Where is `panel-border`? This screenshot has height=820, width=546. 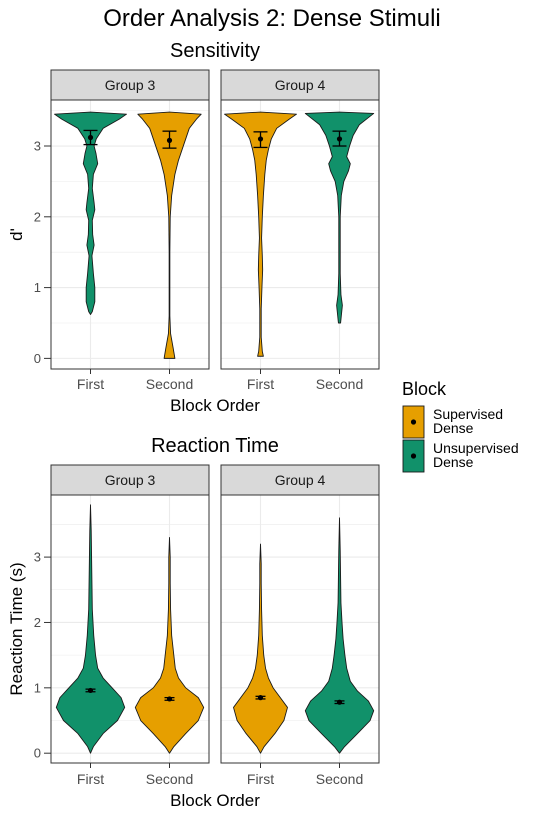
panel-border is located at coordinates (300, 234).